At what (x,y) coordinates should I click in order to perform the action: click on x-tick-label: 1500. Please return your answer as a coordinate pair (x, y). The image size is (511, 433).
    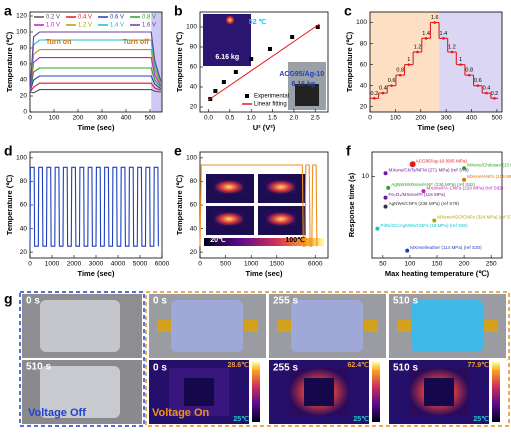
    Looking at the image, I should click on (277, 264).